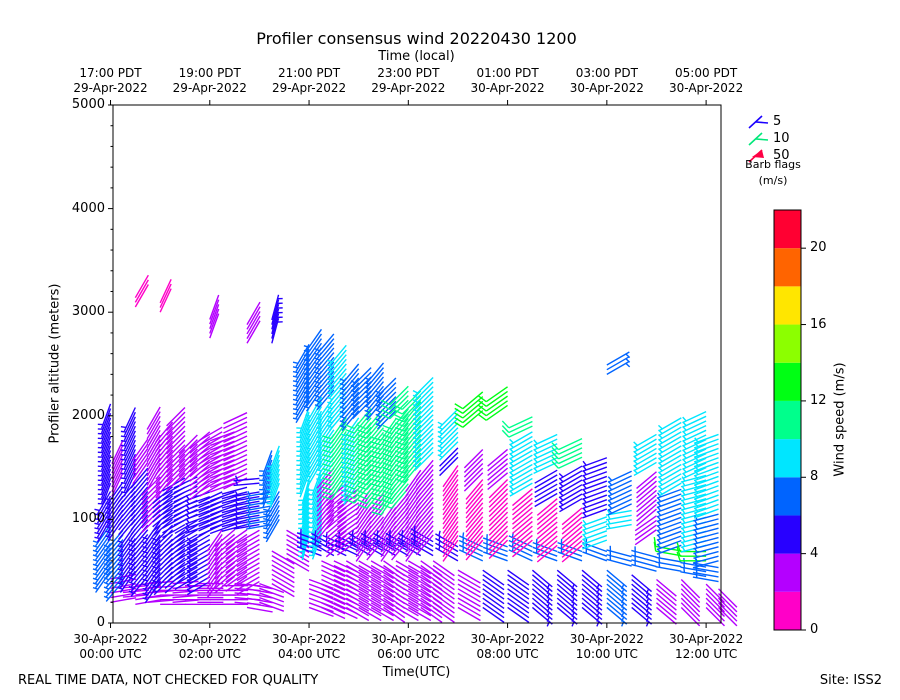  I want to click on y-tick-label: 1000, so click(88, 519).